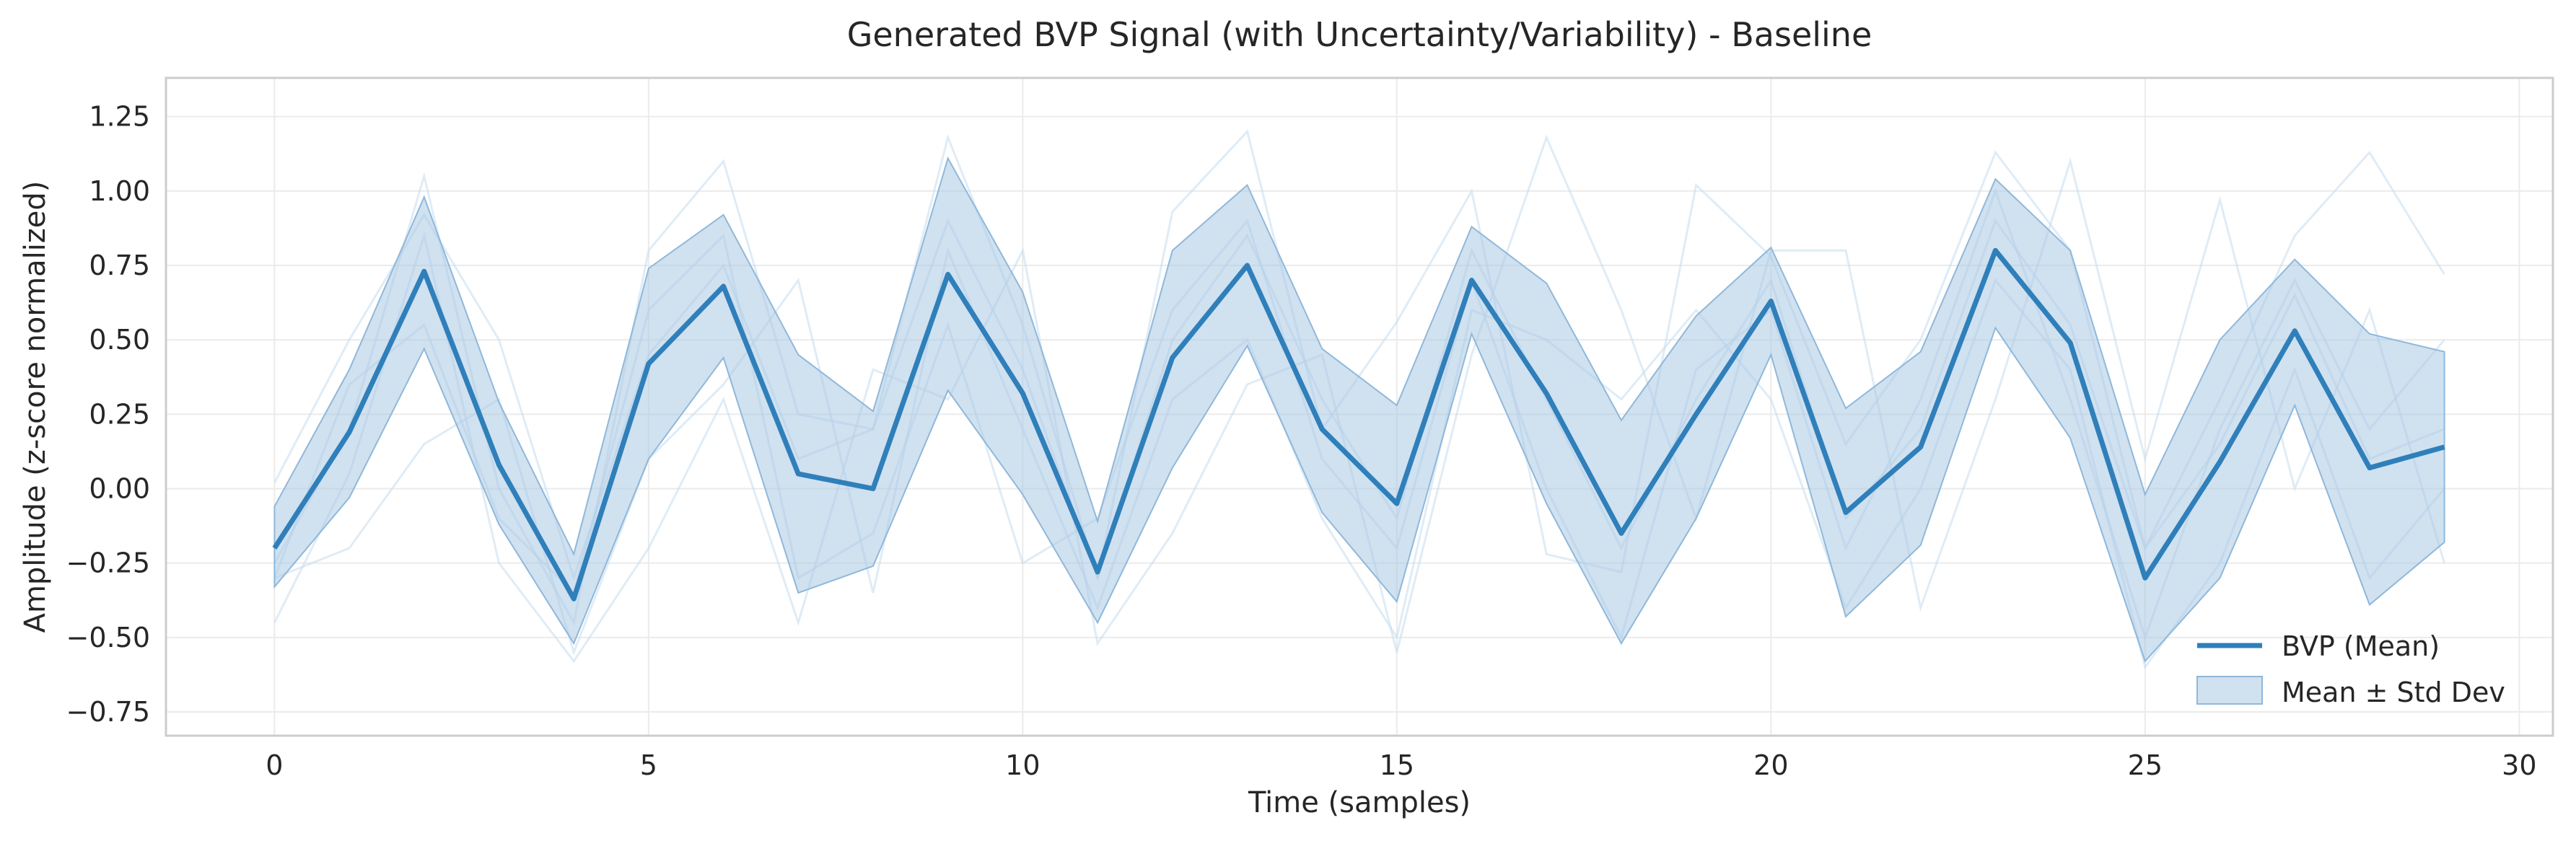 This screenshot has width=2576, height=841. I want to click on legend-band-swatch, so click(2229, 690).